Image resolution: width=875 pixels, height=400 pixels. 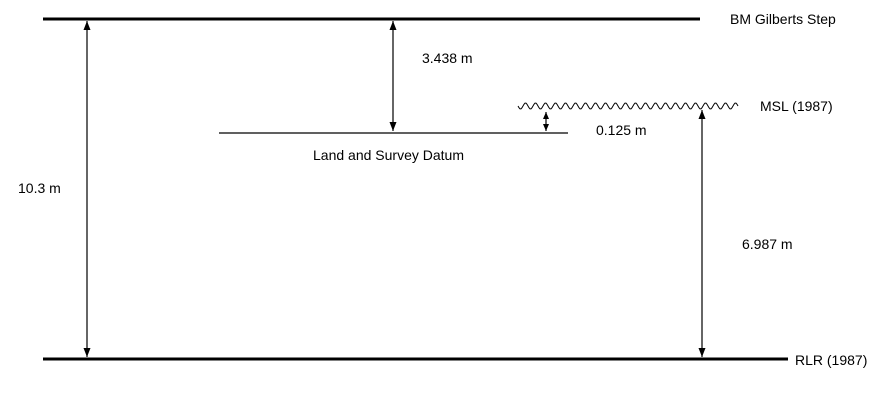 I want to click on bm-to-land-datum-value: 3.438 m, so click(x=447, y=58).